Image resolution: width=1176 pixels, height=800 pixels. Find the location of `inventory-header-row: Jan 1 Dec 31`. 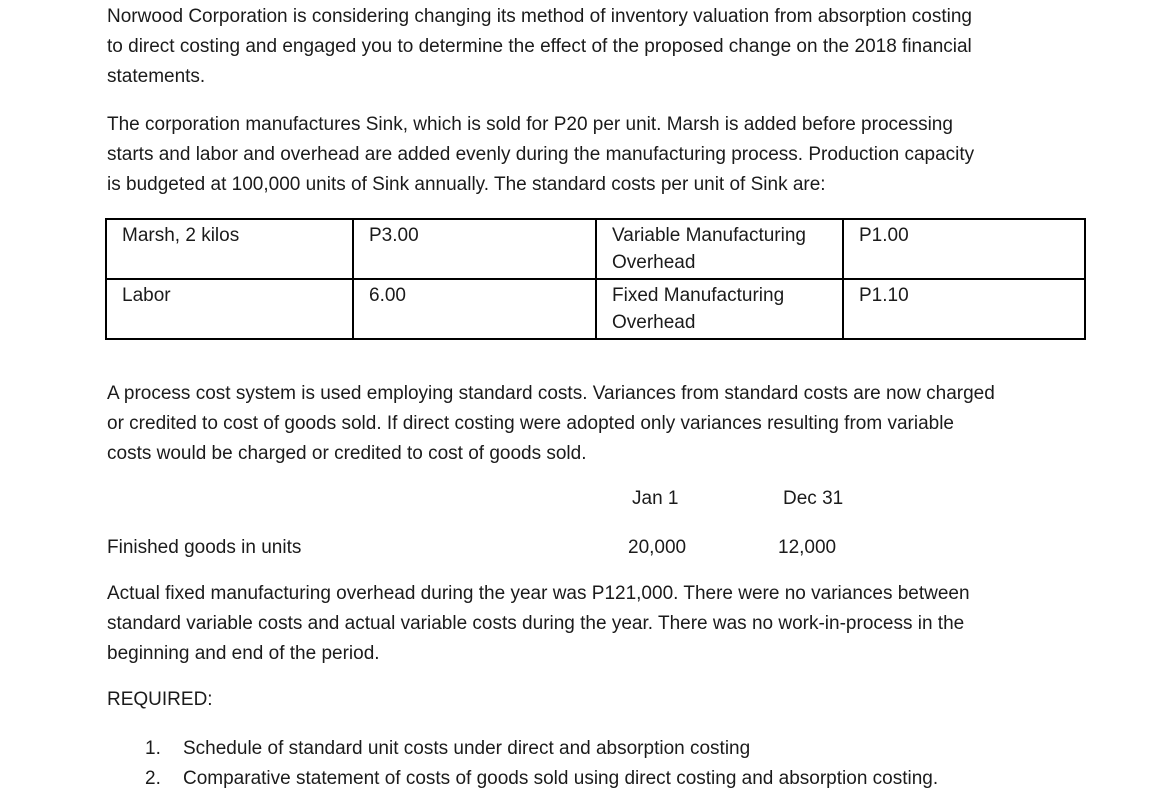

inventory-header-row: Jan 1 Dec 31 is located at coordinates (588, 499).